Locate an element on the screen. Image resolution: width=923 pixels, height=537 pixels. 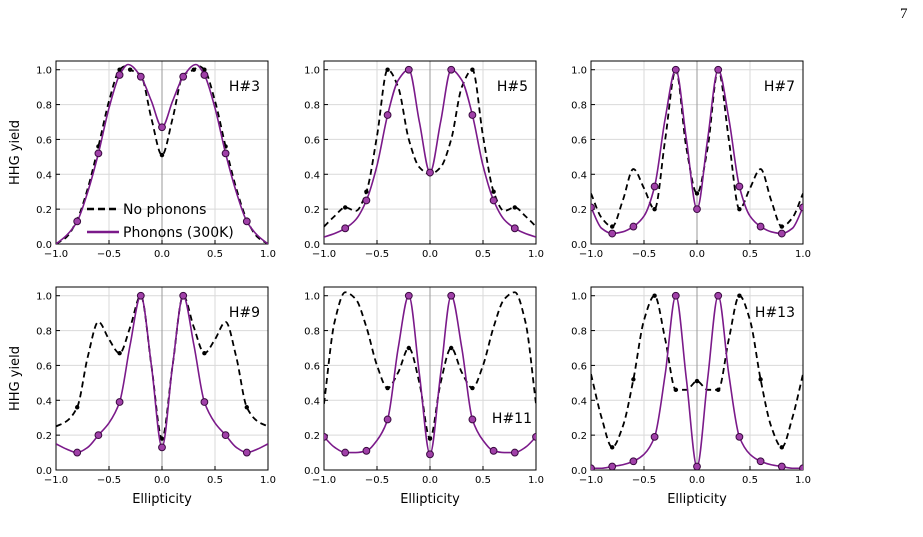
panel-h7: −1.0 −0.5 0.0 0.5 1.0 0.0 0.2 0.4 0.6 0.8 1.0 H#7 is located at coordinates (691, 160).